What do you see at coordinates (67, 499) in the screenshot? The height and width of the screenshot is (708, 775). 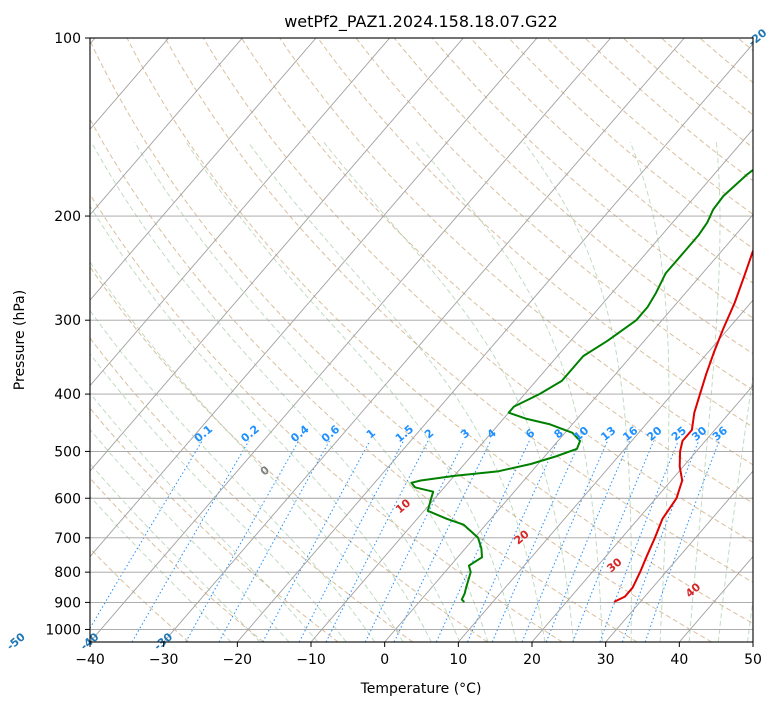 I see `y-tick-label: 600` at bounding box center [67, 499].